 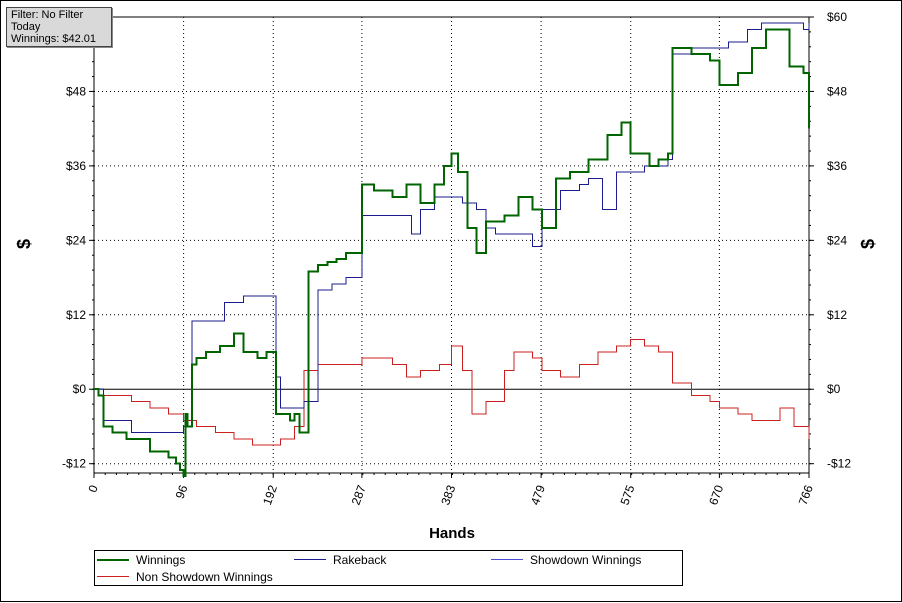 I want to click on y-tick-label-left: $24, so click(x=76, y=240).